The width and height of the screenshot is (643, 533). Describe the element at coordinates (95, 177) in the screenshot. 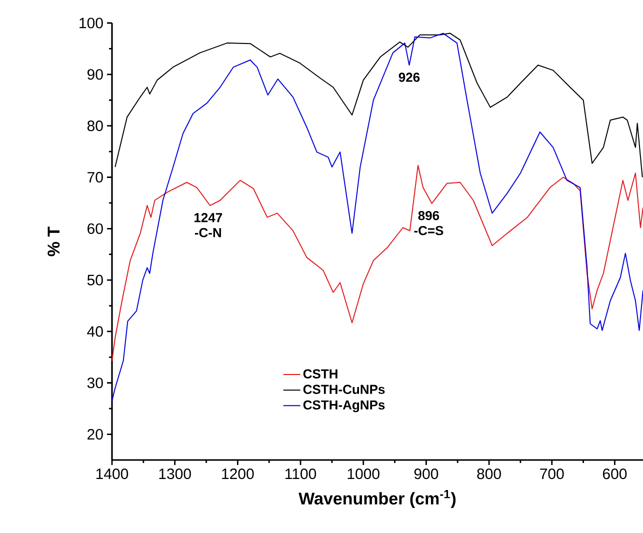

I see `y-tick-label: 70` at that location.